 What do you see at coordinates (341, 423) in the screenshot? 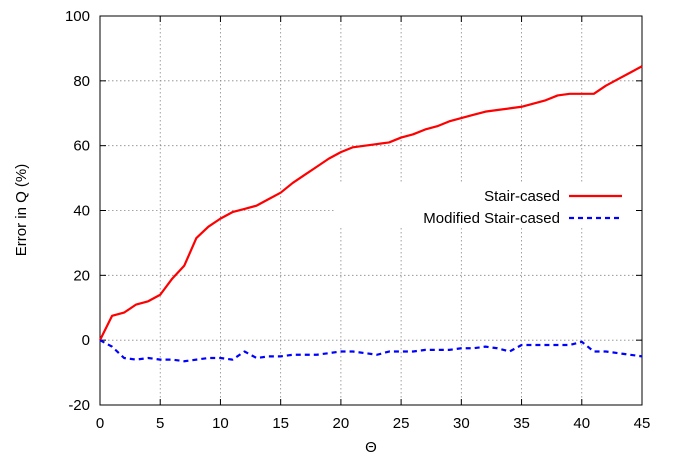
I see `x-tick-label: 20` at bounding box center [341, 423].